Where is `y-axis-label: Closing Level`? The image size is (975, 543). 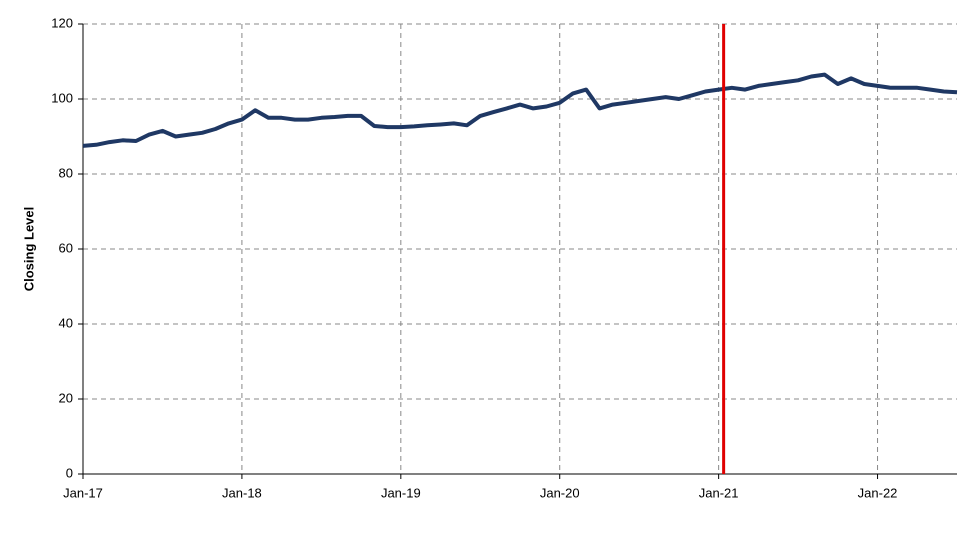 y-axis-label: Closing Level is located at coordinates (28, 249).